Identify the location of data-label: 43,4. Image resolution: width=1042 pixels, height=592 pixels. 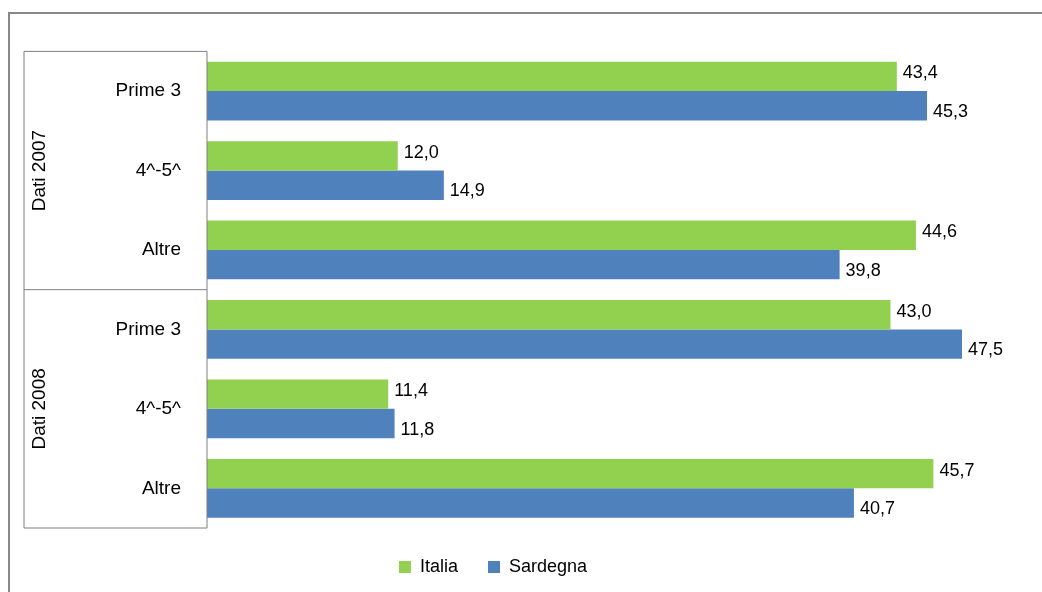
(920, 72).